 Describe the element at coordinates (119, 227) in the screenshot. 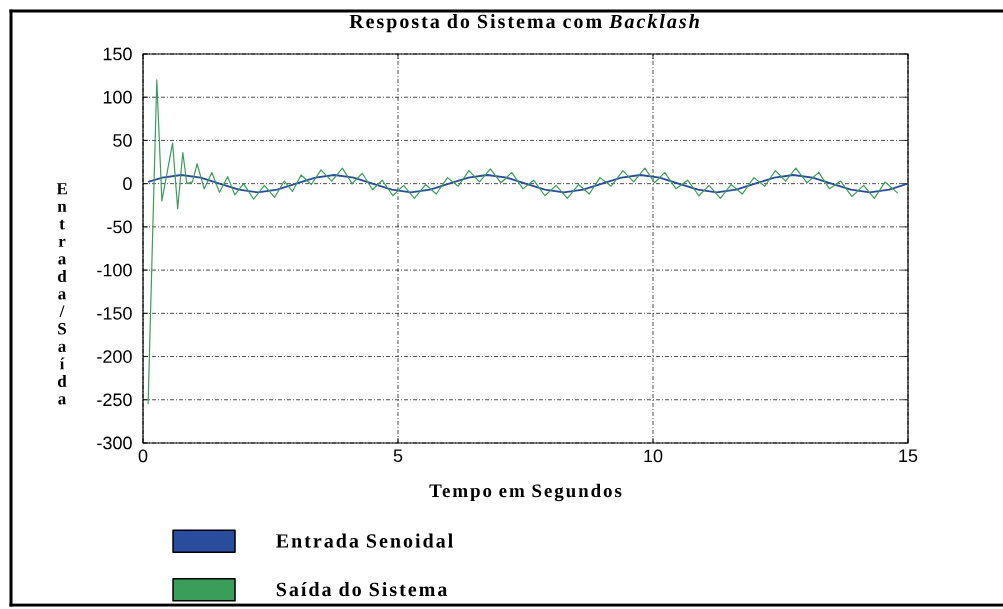

I see `y-tick-label: -50` at that location.